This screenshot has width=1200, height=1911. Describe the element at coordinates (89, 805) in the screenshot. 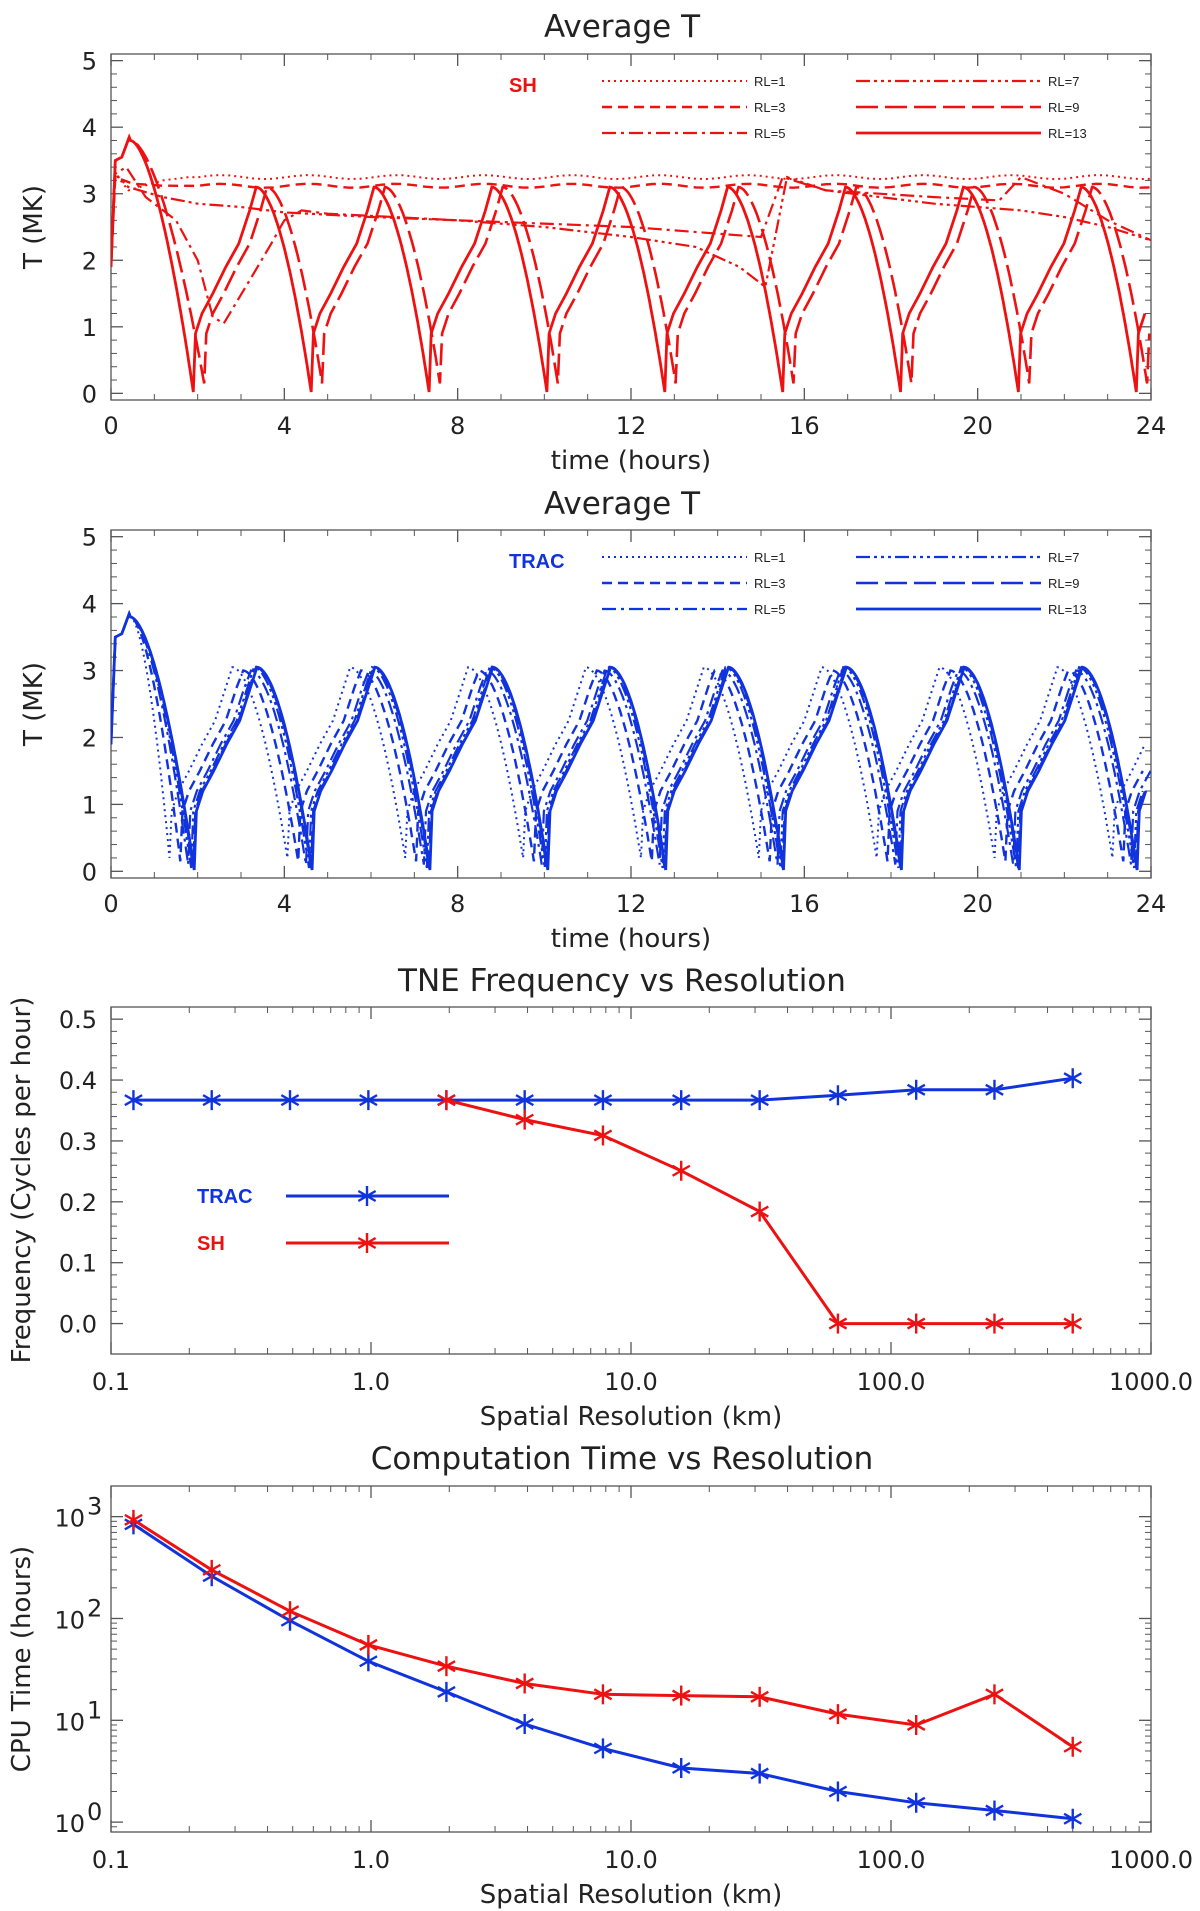

I see `y-tick-label: 1` at that location.